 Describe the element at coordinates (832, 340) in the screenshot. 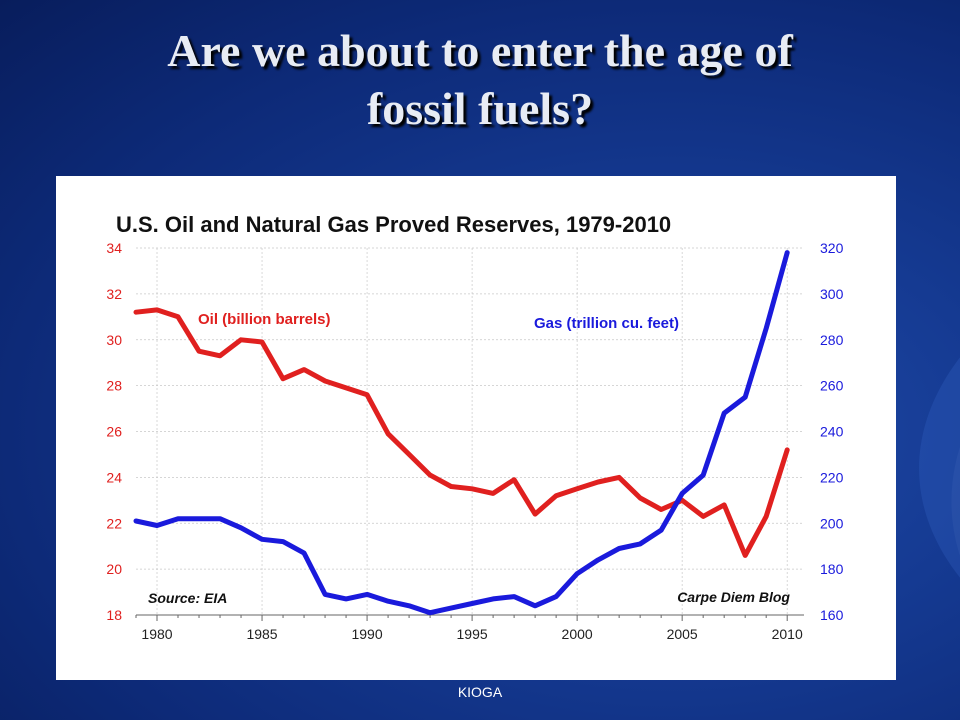

I see `right-tick-label: 280` at that location.